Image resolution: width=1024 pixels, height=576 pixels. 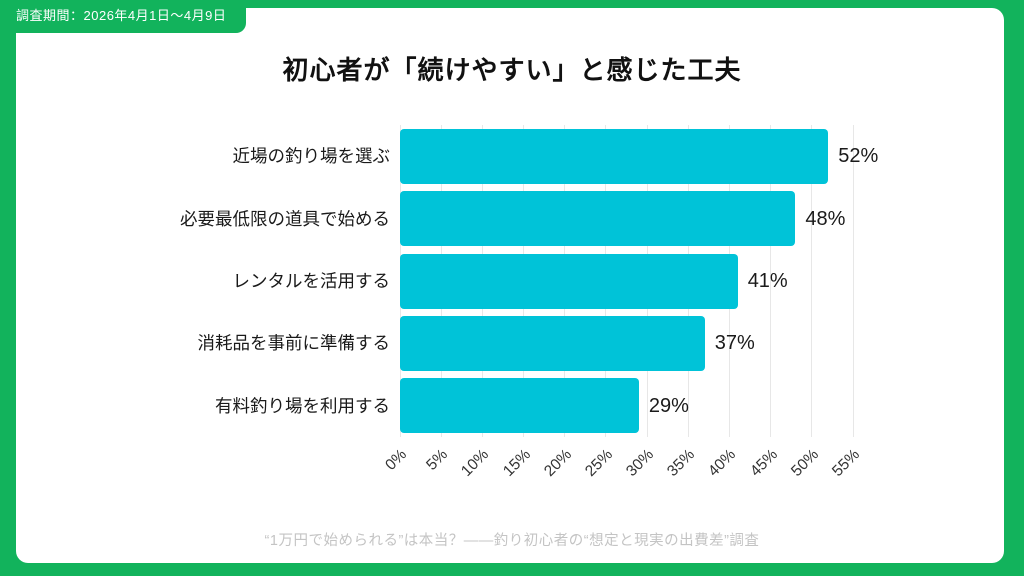 I want to click on category-label: 有料釣り場を利用する, so click(x=302, y=405).